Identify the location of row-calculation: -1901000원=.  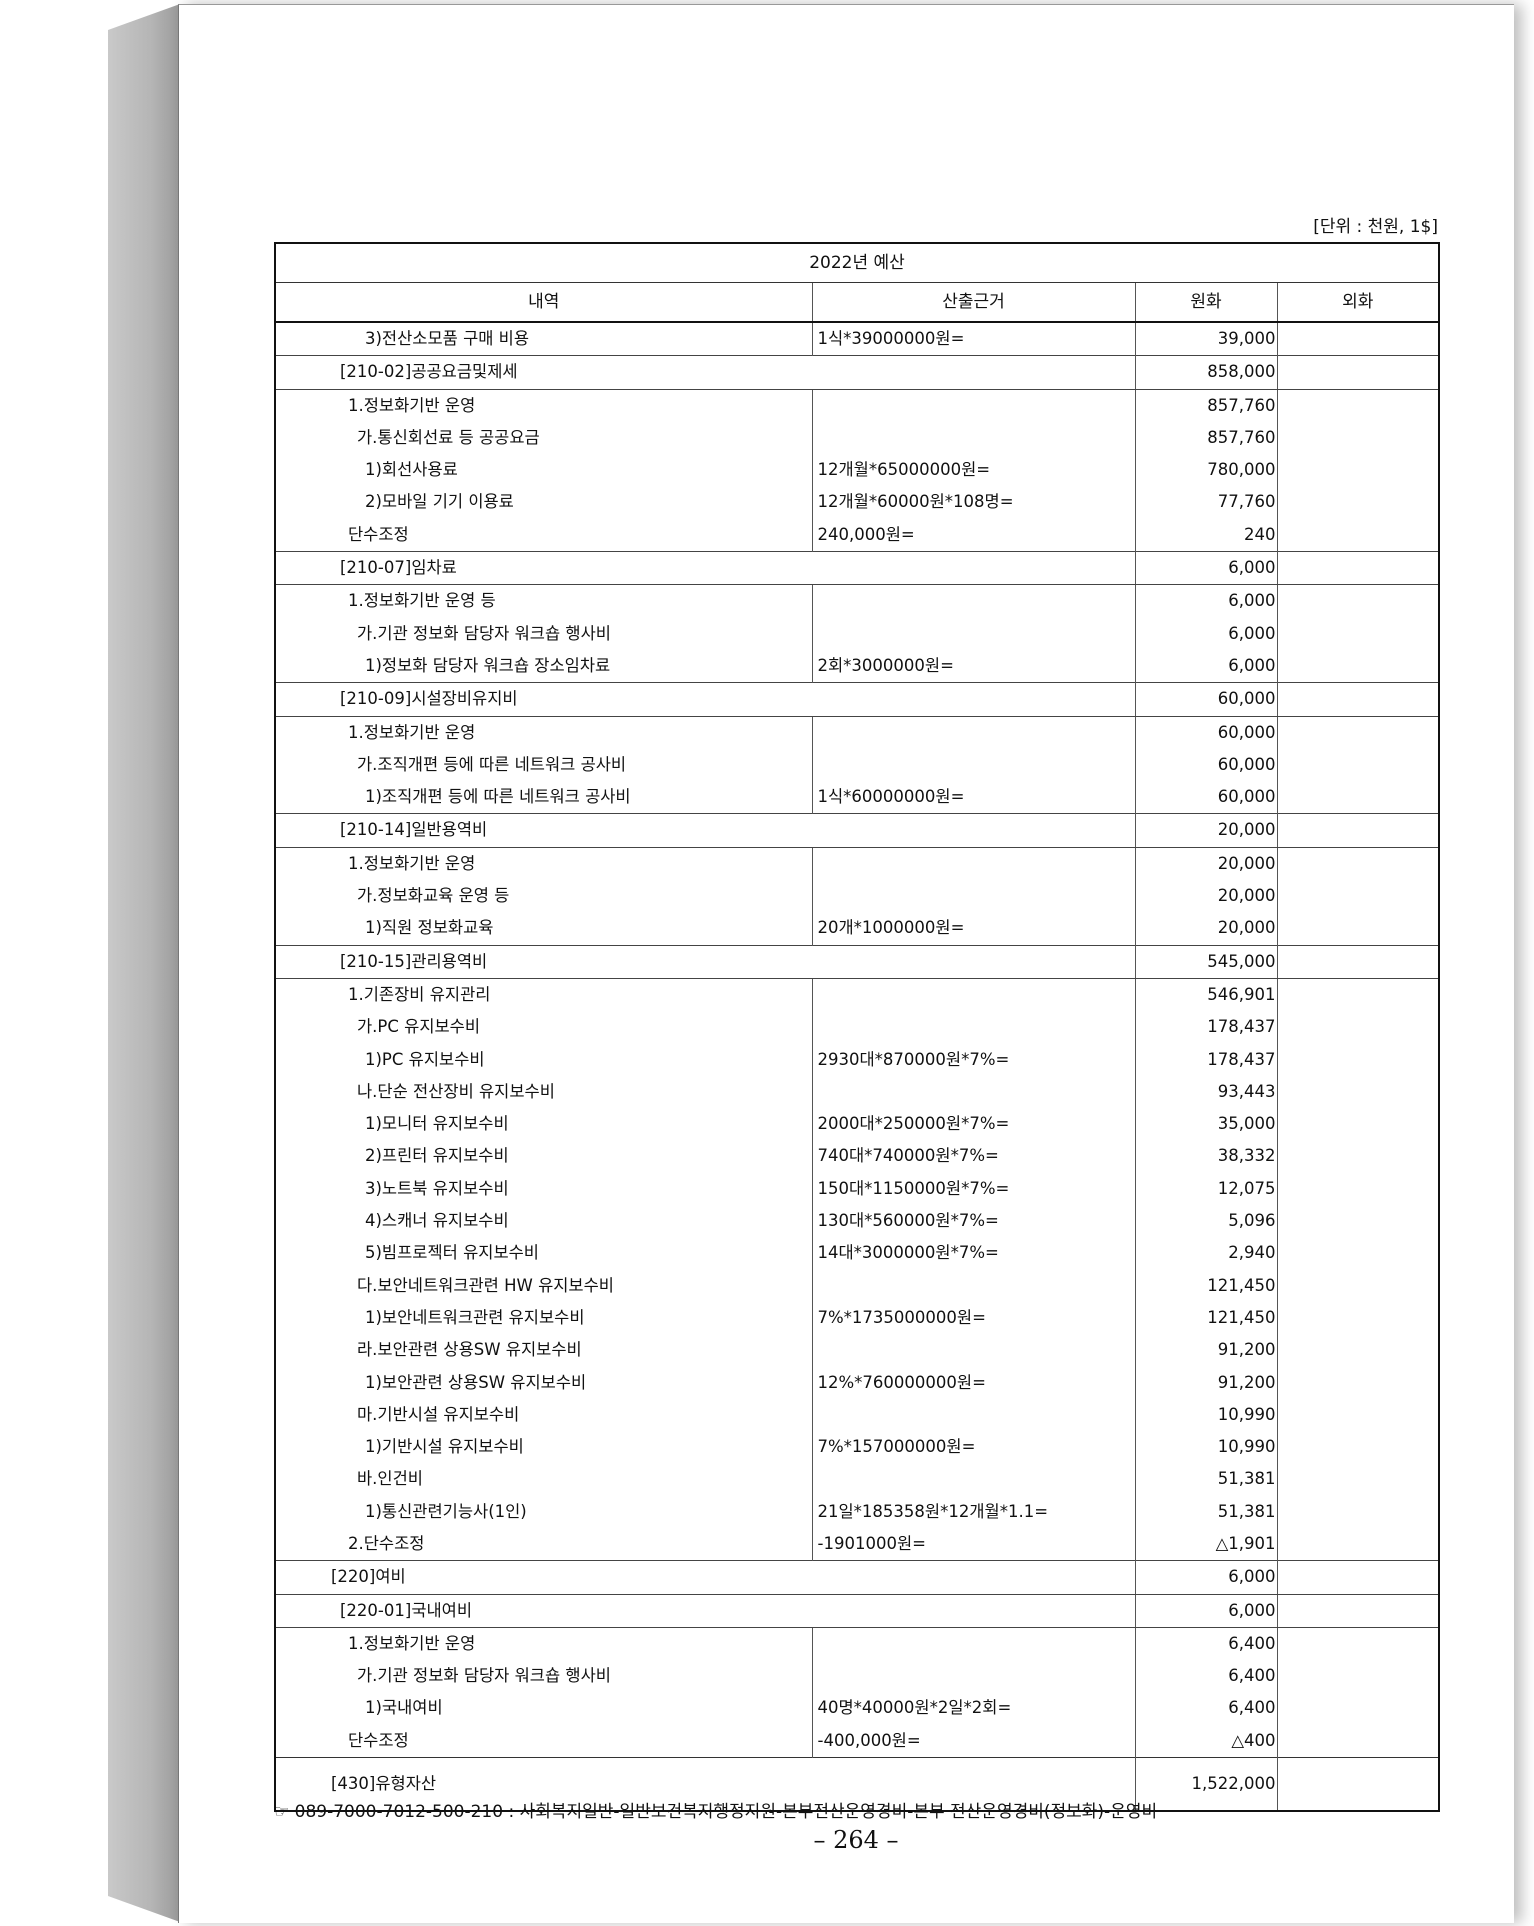
(974, 1544).